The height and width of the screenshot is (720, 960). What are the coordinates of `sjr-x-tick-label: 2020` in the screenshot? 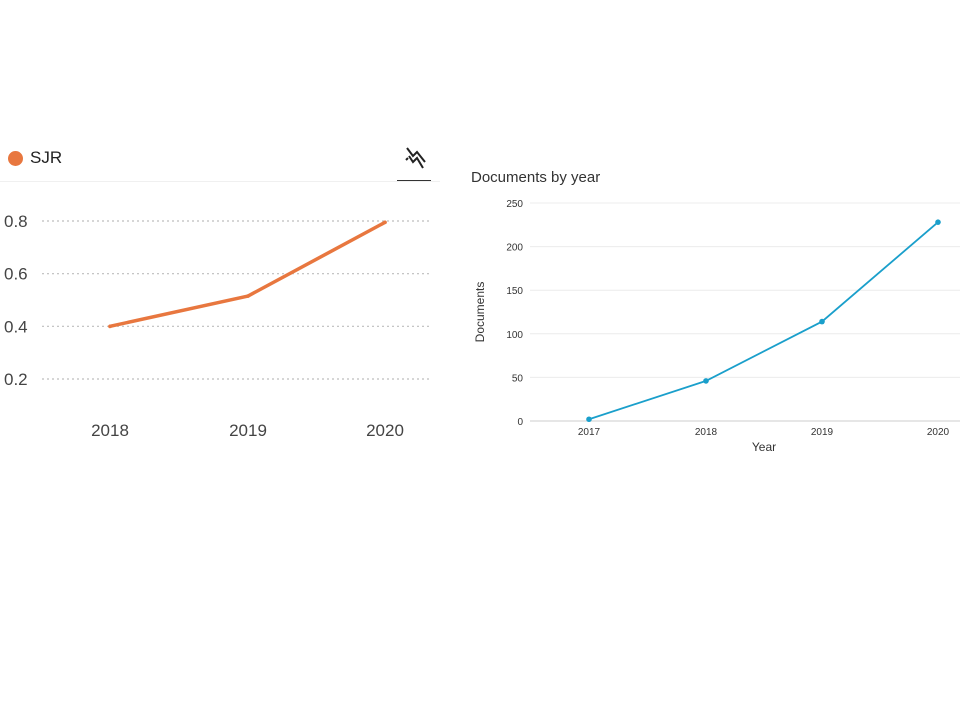 It's located at (385, 430).